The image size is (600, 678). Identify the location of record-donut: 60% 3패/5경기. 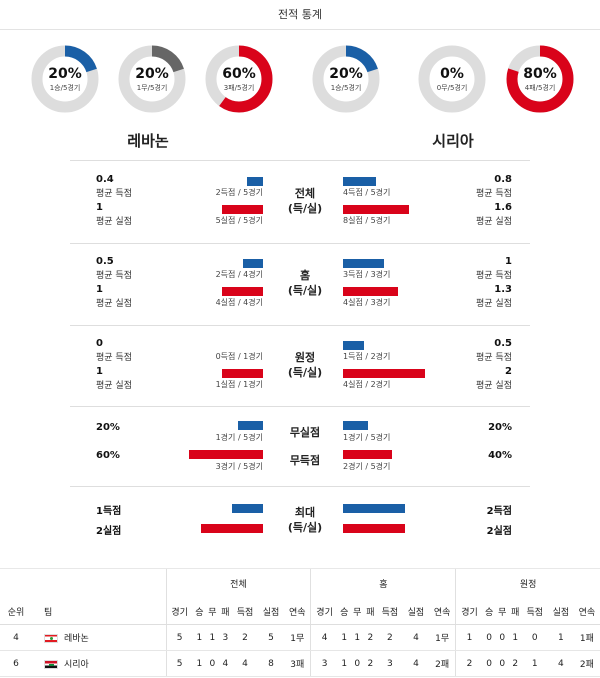
(239, 79).